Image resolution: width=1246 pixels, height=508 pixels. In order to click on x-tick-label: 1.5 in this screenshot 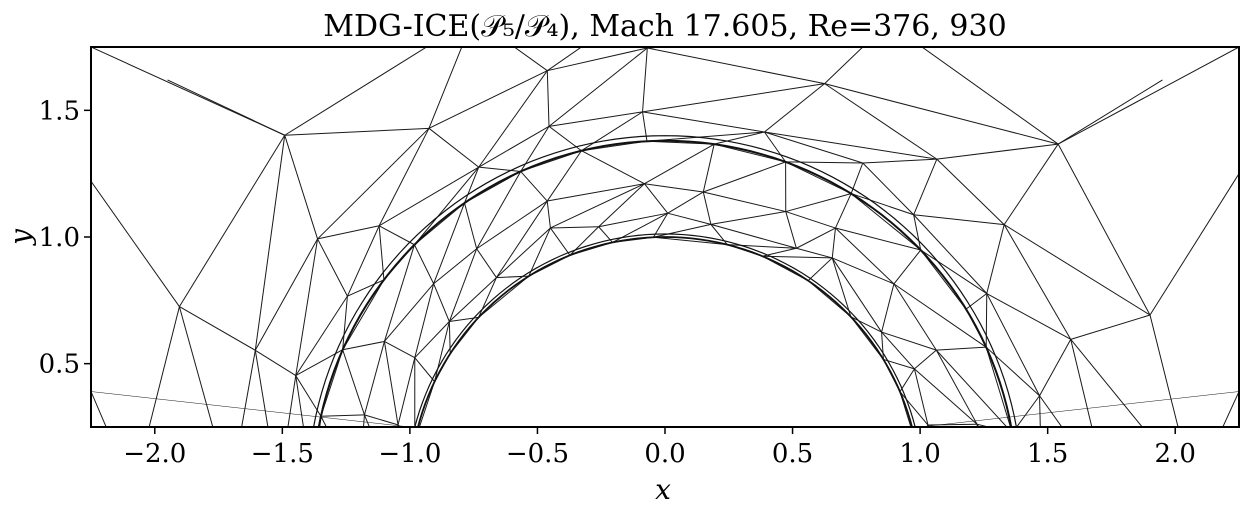, I will do `click(1047, 454)`.